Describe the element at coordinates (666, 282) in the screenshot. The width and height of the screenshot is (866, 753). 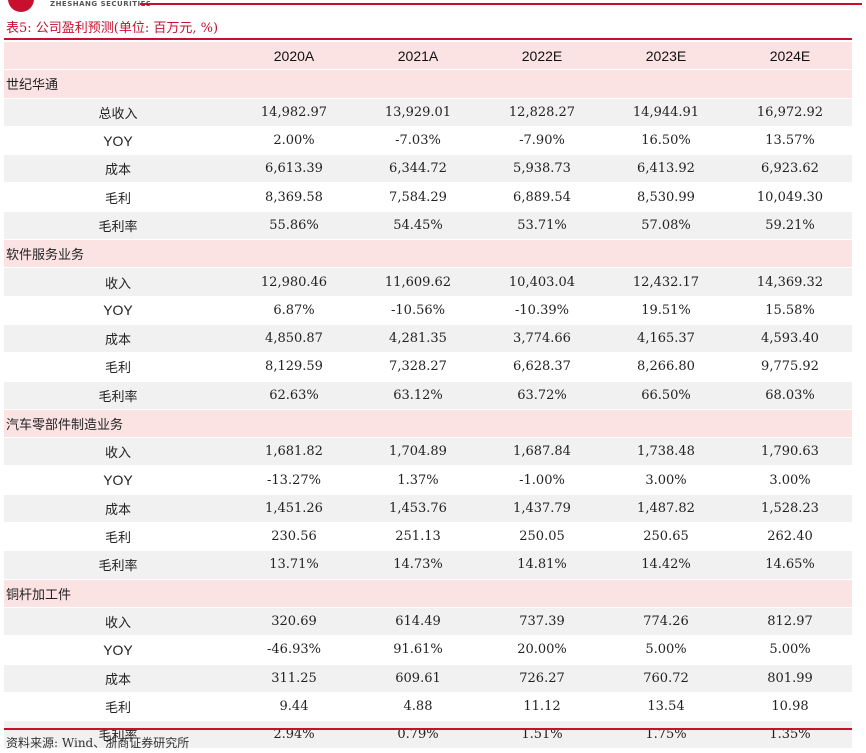
I see `value-cell: 12,432.17` at that location.